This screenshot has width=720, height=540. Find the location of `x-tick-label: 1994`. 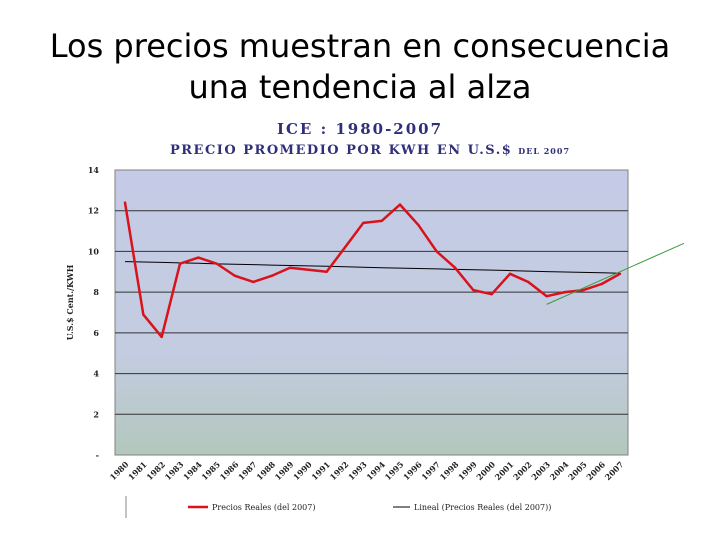

x-tick-label: 1994 is located at coordinates (375, 470).